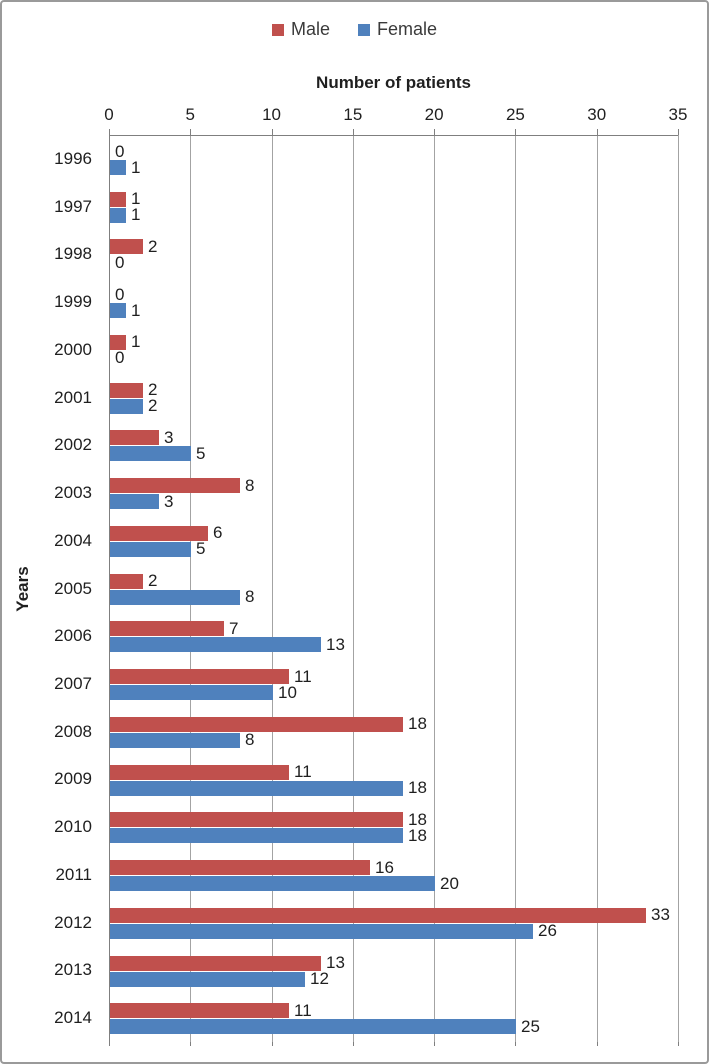 The image size is (709, 1064). What do you see at coordinates (201, 549) in the screenshot?
I see `data-label: 5` at bounding box center [201, 549].